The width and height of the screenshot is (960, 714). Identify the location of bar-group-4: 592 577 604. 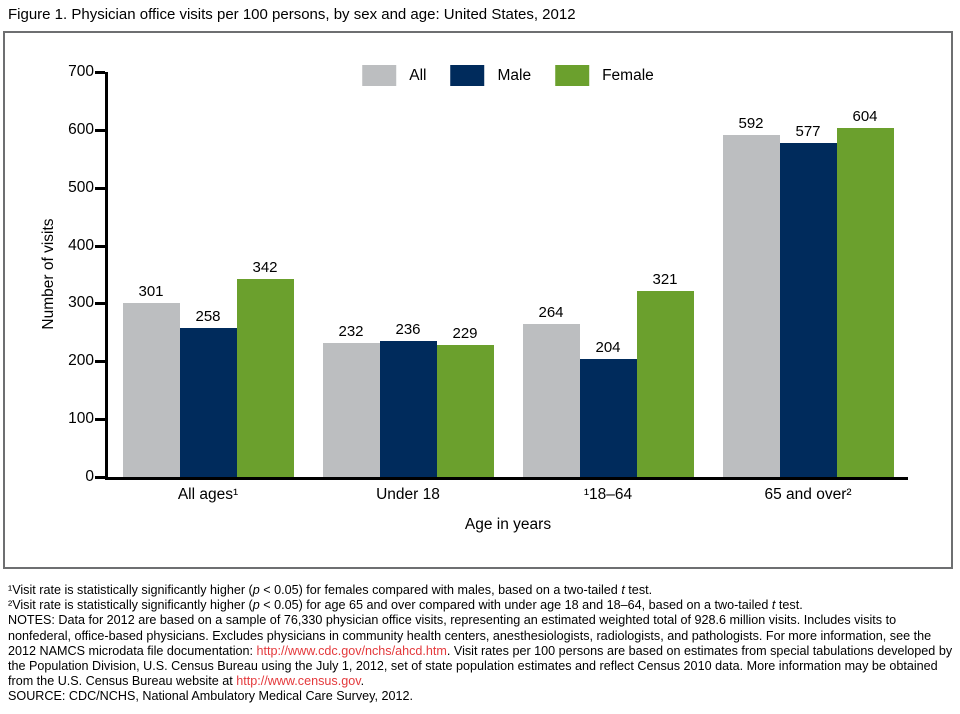
(808, 292).